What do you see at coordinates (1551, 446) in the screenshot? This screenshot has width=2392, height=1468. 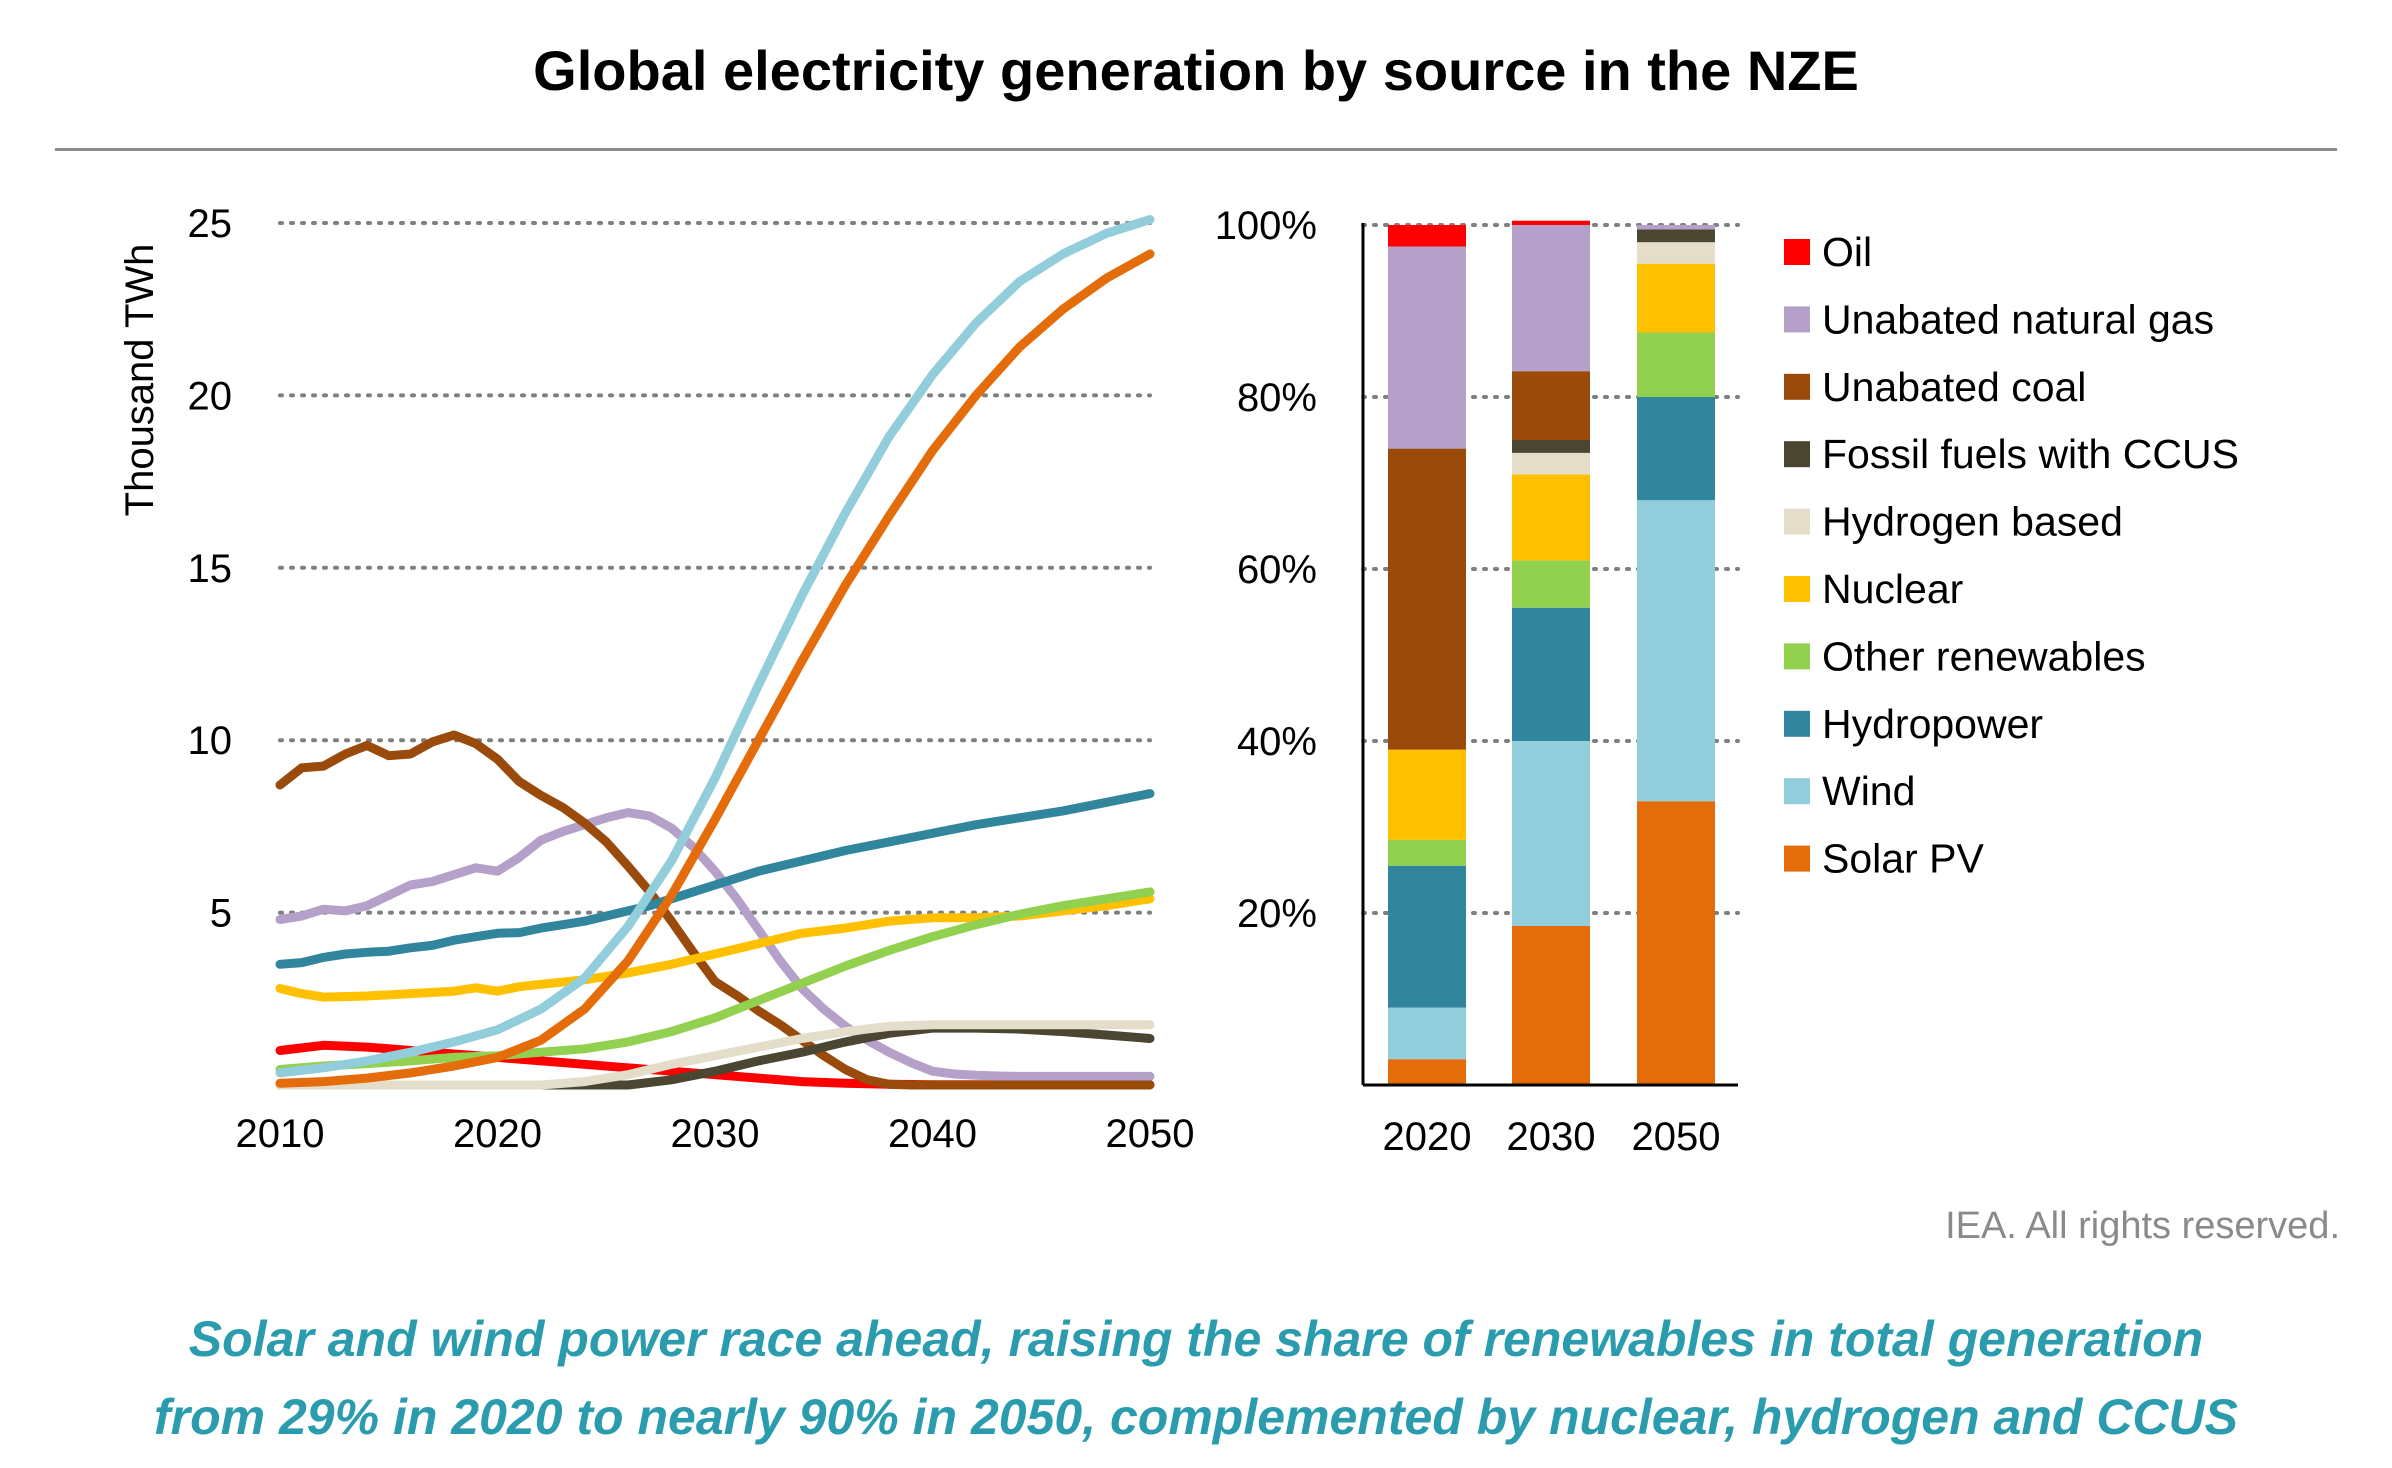 I see `bar-segment-2030-fossil-fuels-with-ccus` at bounding box center [1551, 446].